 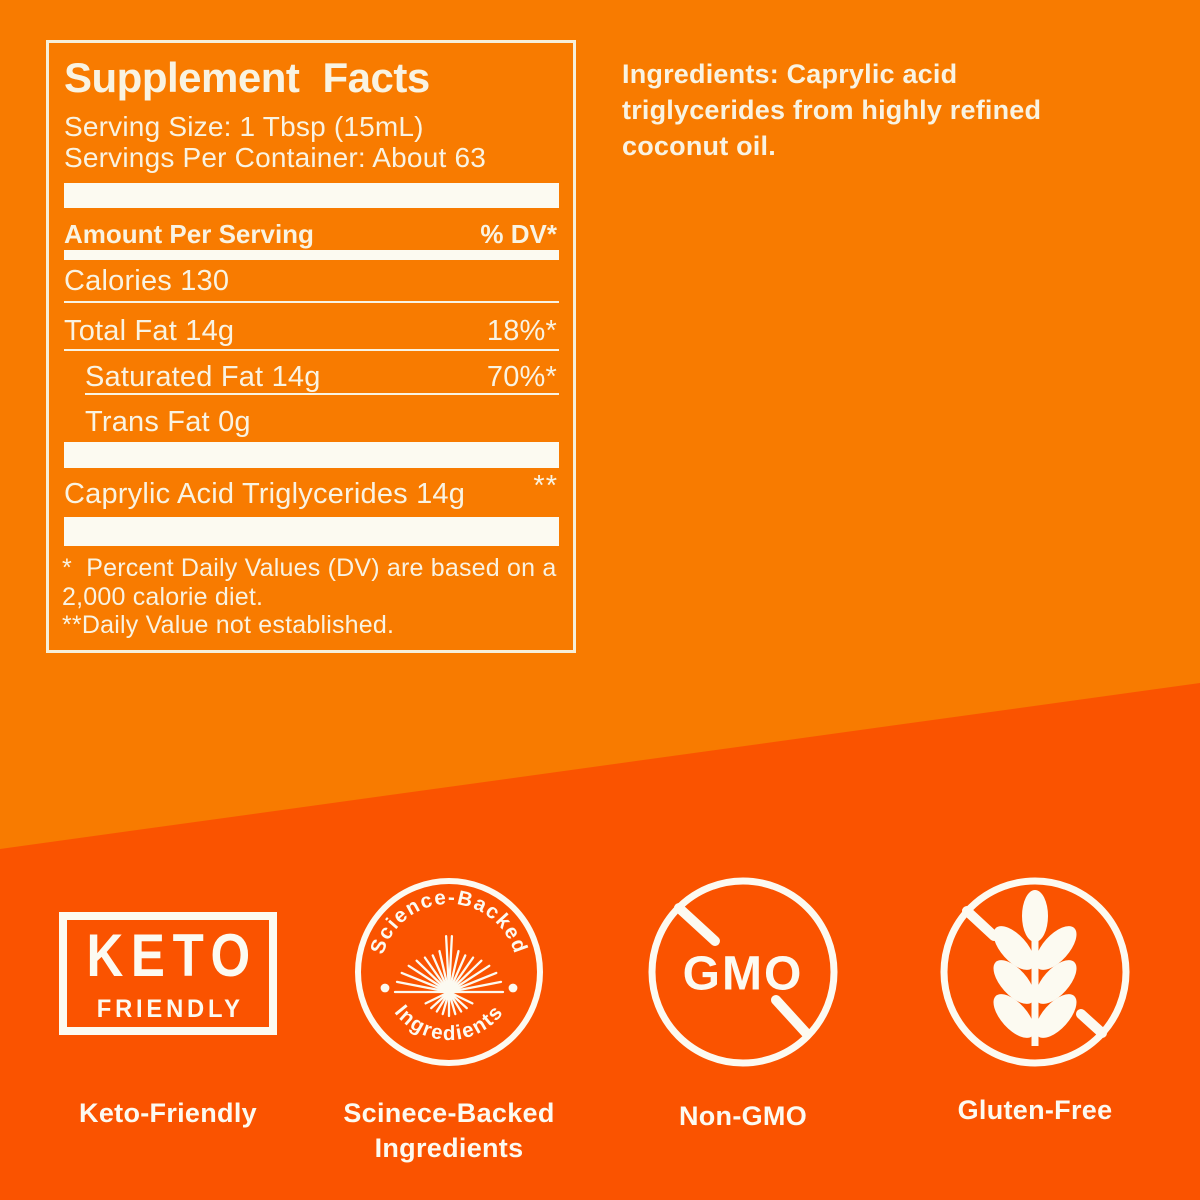 I want to click on science-caption-line1: Scinece-Backed, so click(x=449, y=1113).